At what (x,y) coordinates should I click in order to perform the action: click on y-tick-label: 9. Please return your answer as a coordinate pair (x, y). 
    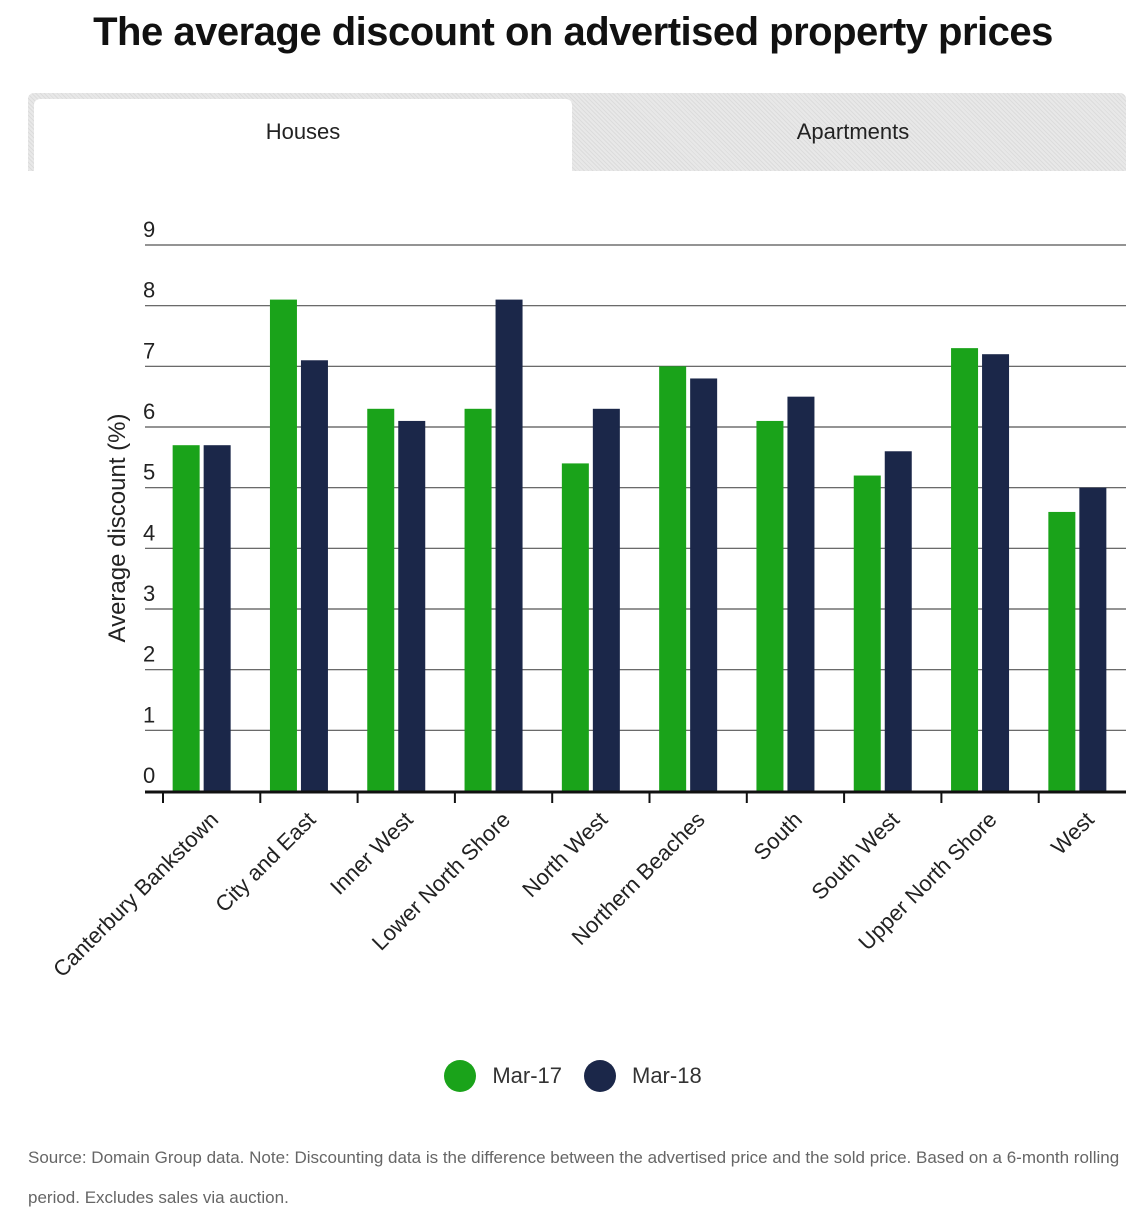
    Looking at the image, I should click on (149, 229).